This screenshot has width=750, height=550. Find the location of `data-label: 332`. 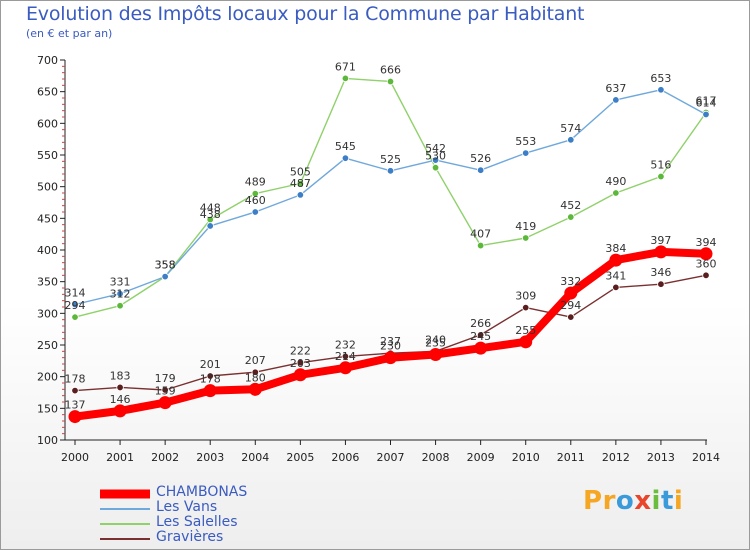

data-label: 332 is located at coordinates (570, 281).